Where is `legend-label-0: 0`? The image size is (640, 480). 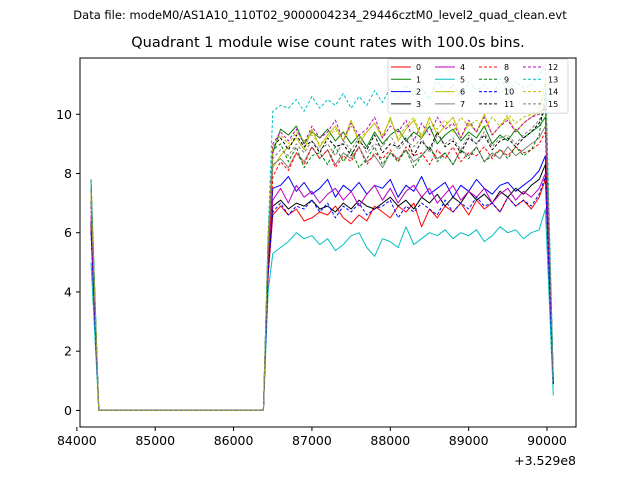 legend-label-0: 0 is located at coordinates (418, 67).